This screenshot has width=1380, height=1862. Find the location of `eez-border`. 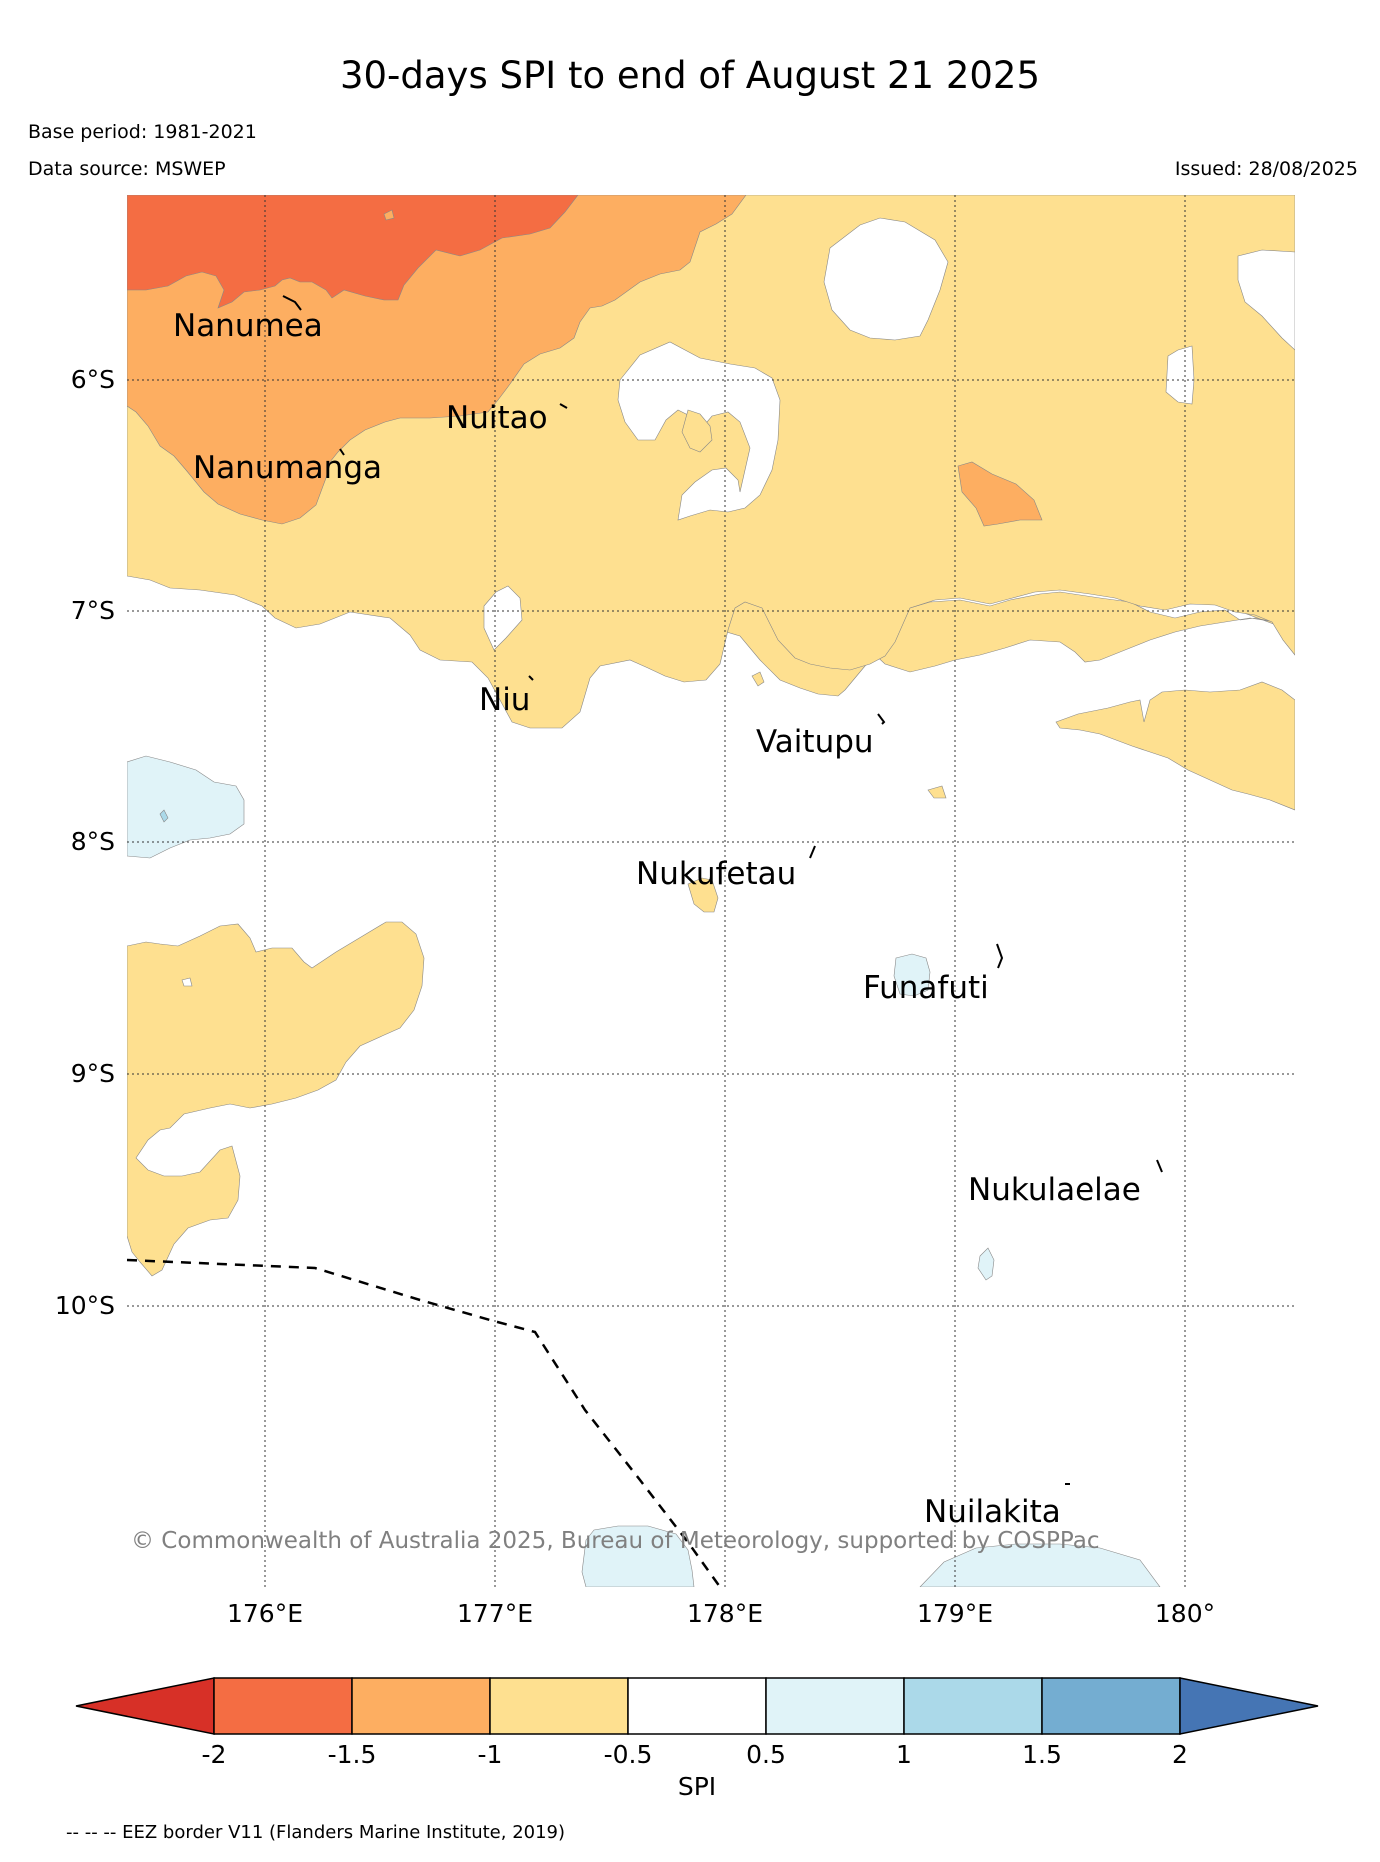

eez-border is located at coordinates (424, 1423).